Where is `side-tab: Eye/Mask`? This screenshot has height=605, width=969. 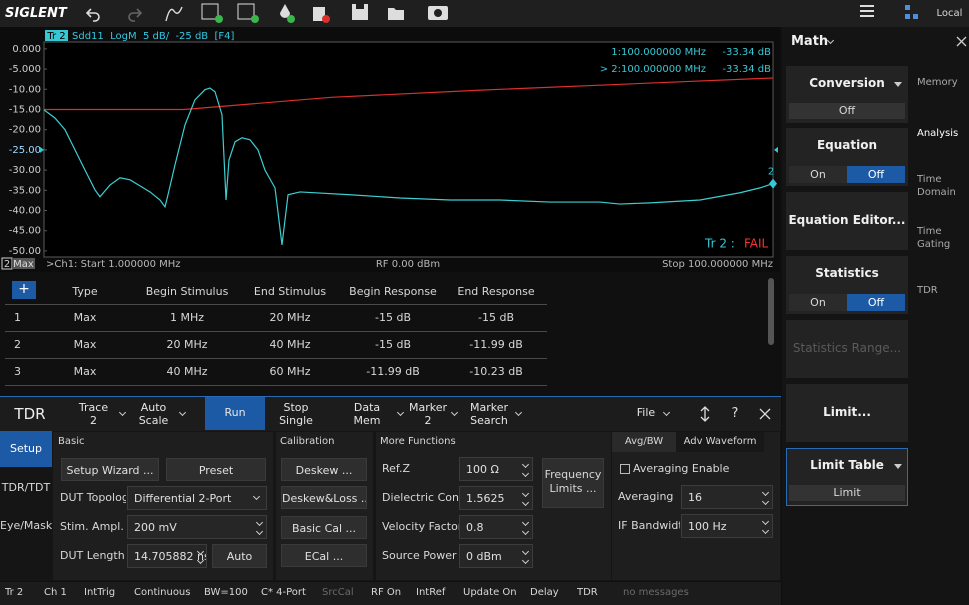 side-tab: Eye/Mask is located at coordinates (26, 525).